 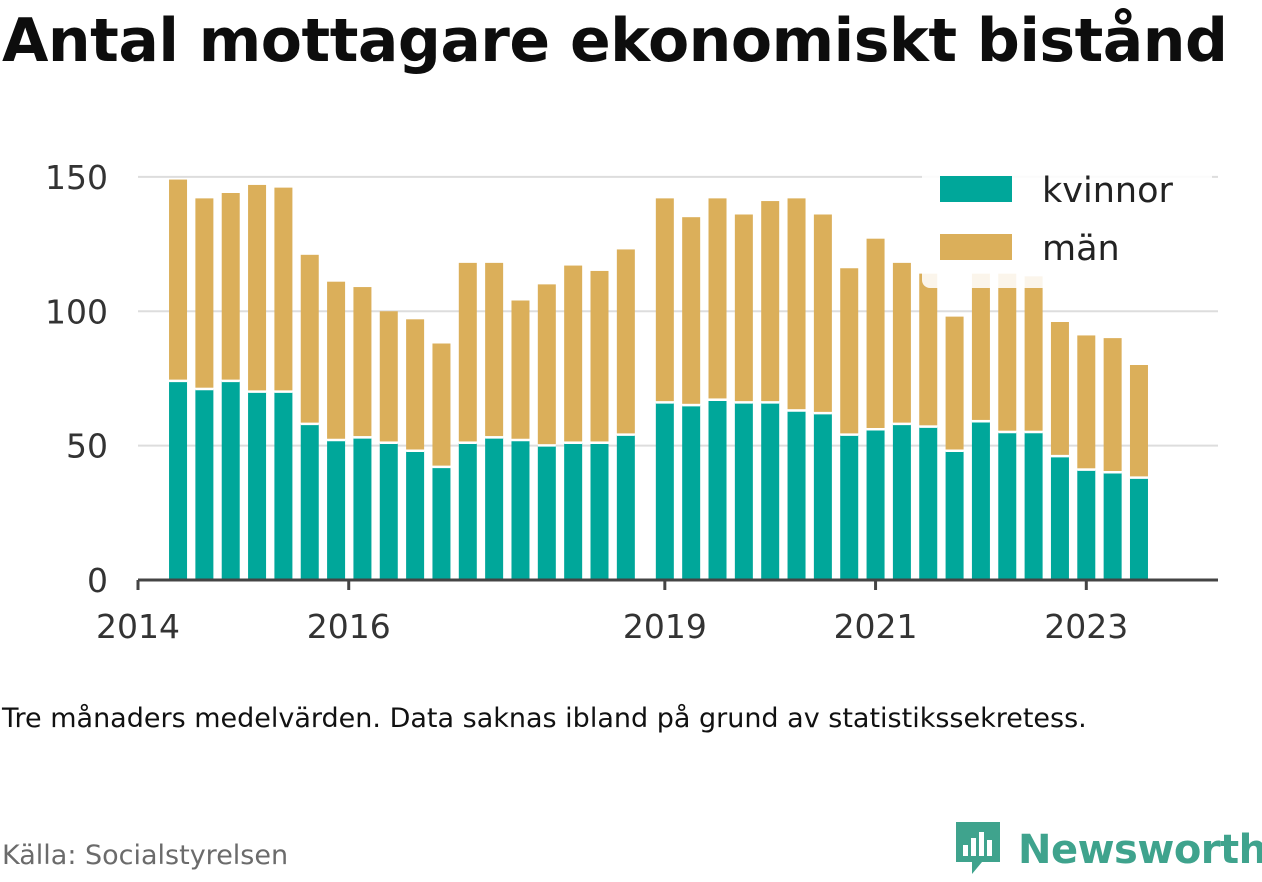 I want to click on brand-name: Newsworthy, so click(x=1140, y=850).